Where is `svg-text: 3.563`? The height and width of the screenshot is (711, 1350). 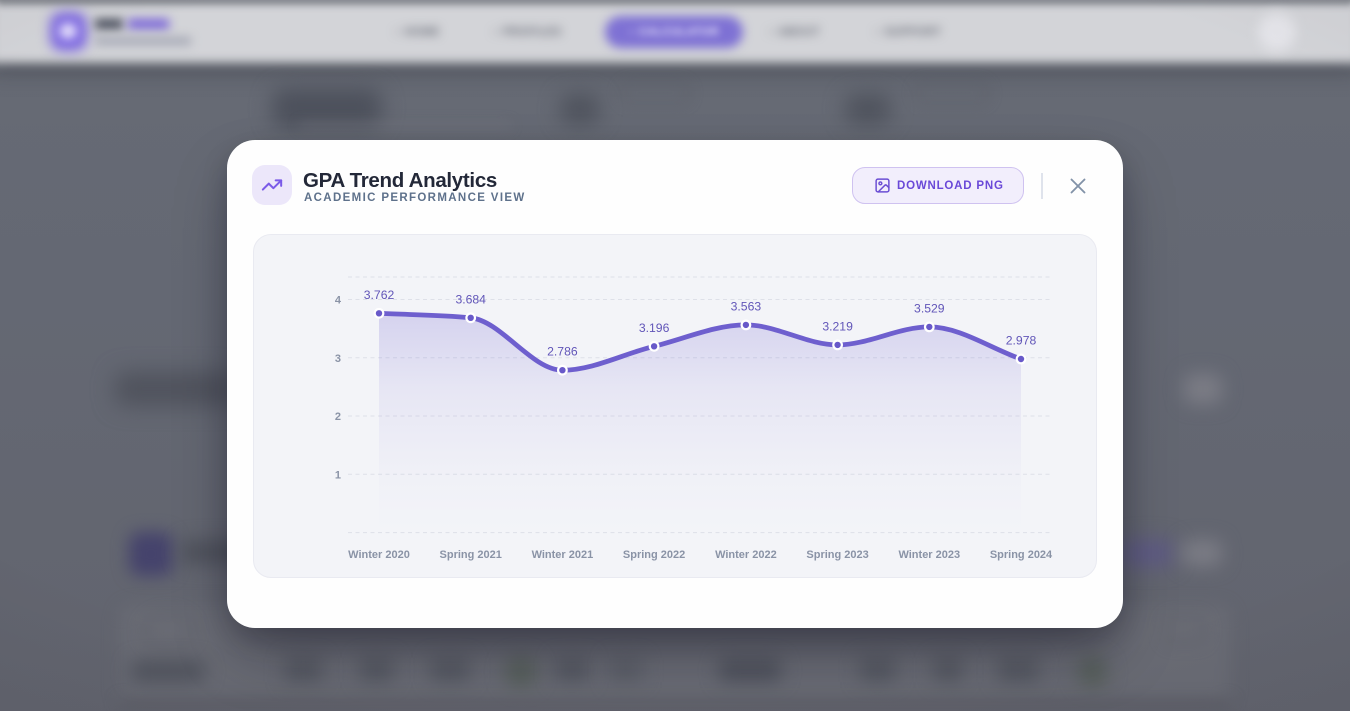 svg-text: 3.563 is located at coordinates (746, 306).